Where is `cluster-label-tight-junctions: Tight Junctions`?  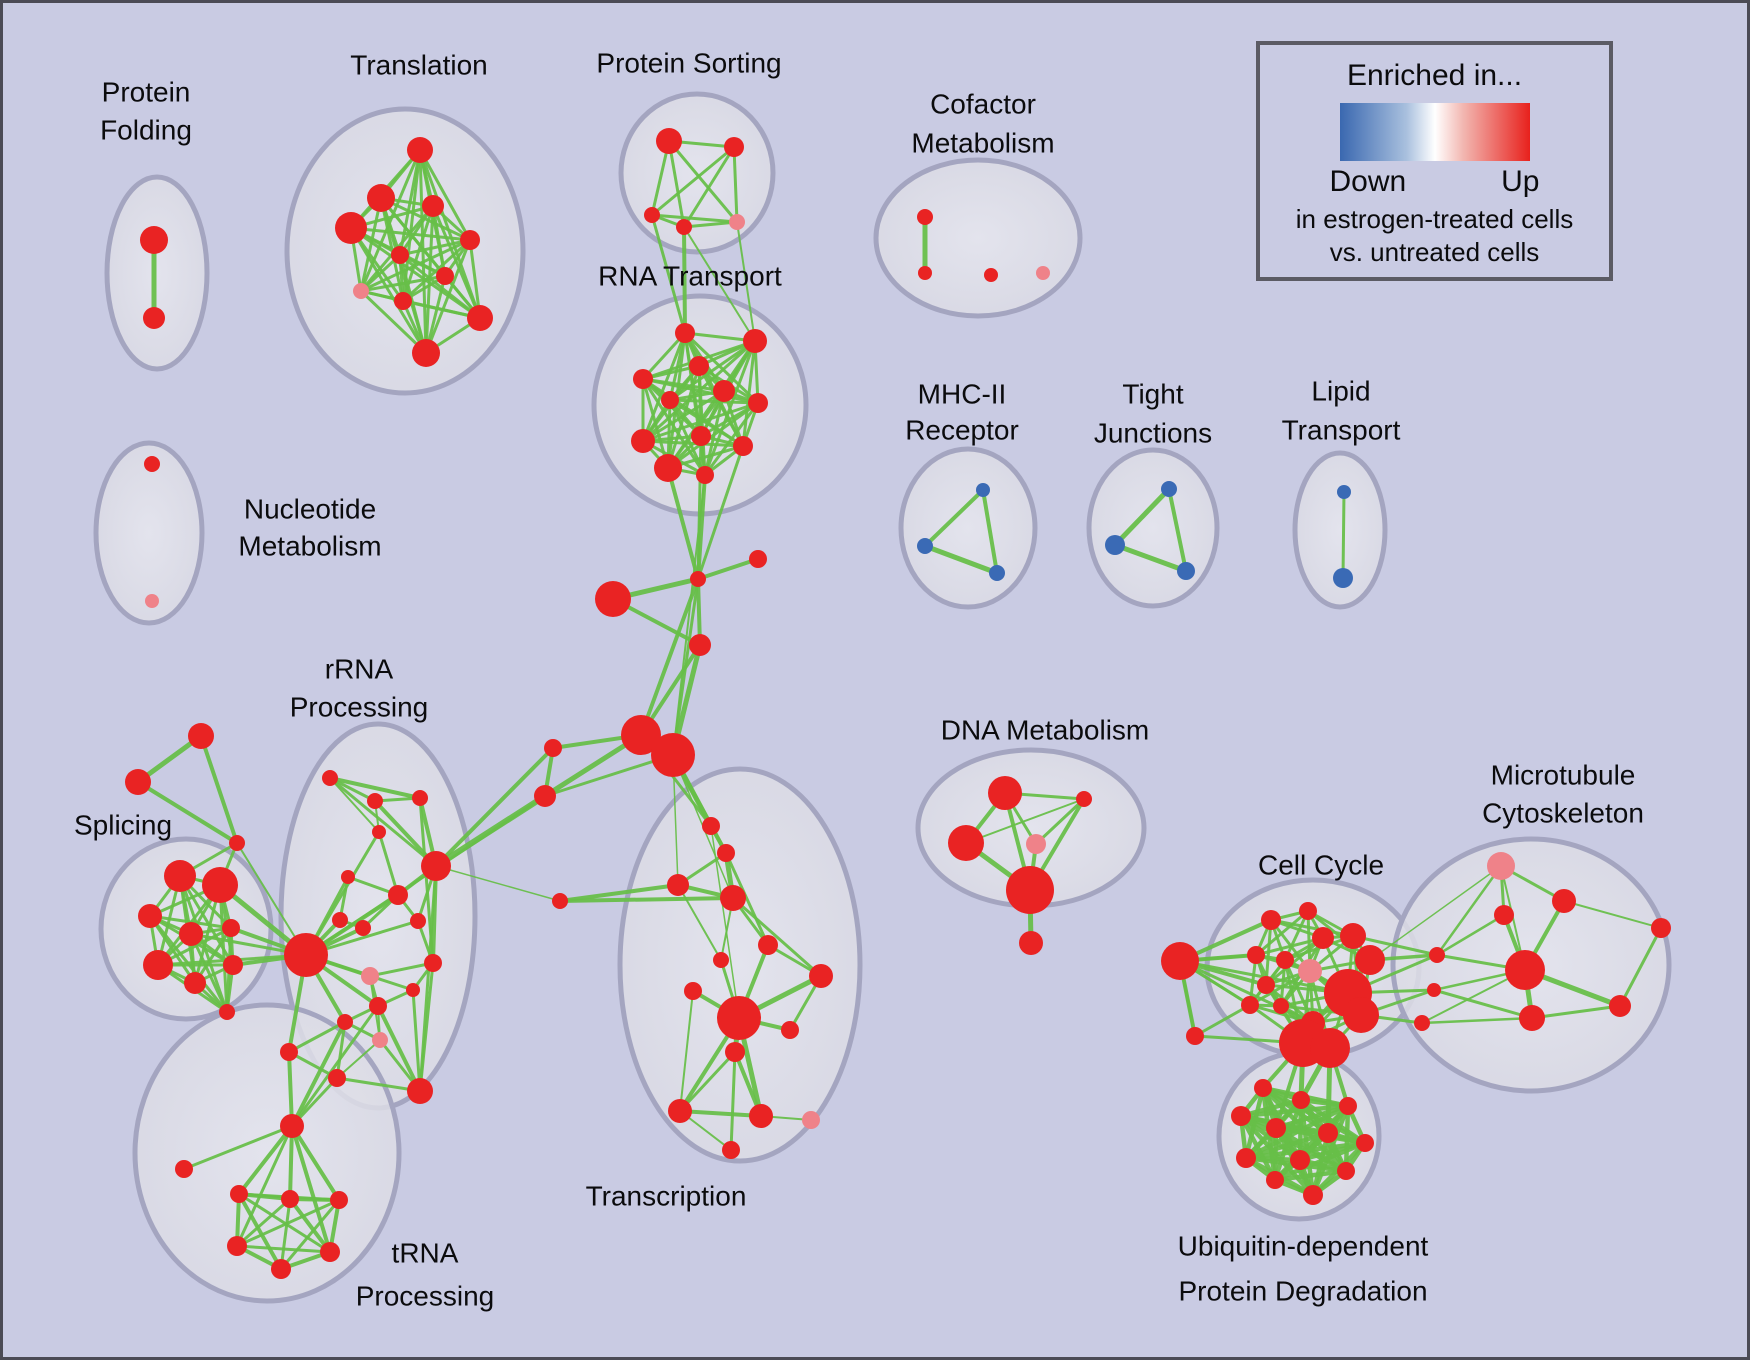 cluster-label-tight-junctions: Tight Junctions is located at coordinates (1153, 414).